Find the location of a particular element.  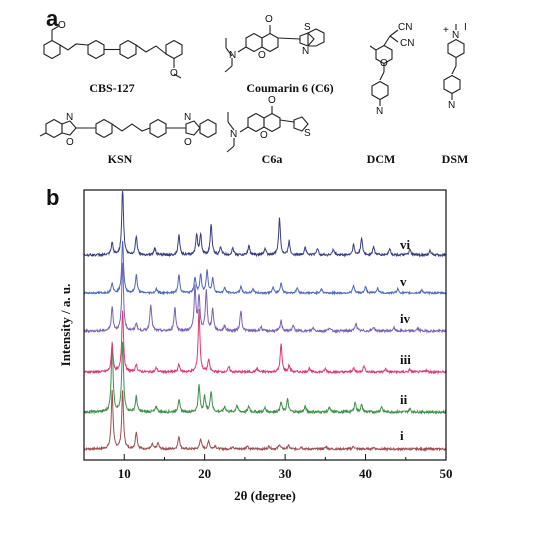

x-tick-label: 10 is located at coordinates (124, 473).